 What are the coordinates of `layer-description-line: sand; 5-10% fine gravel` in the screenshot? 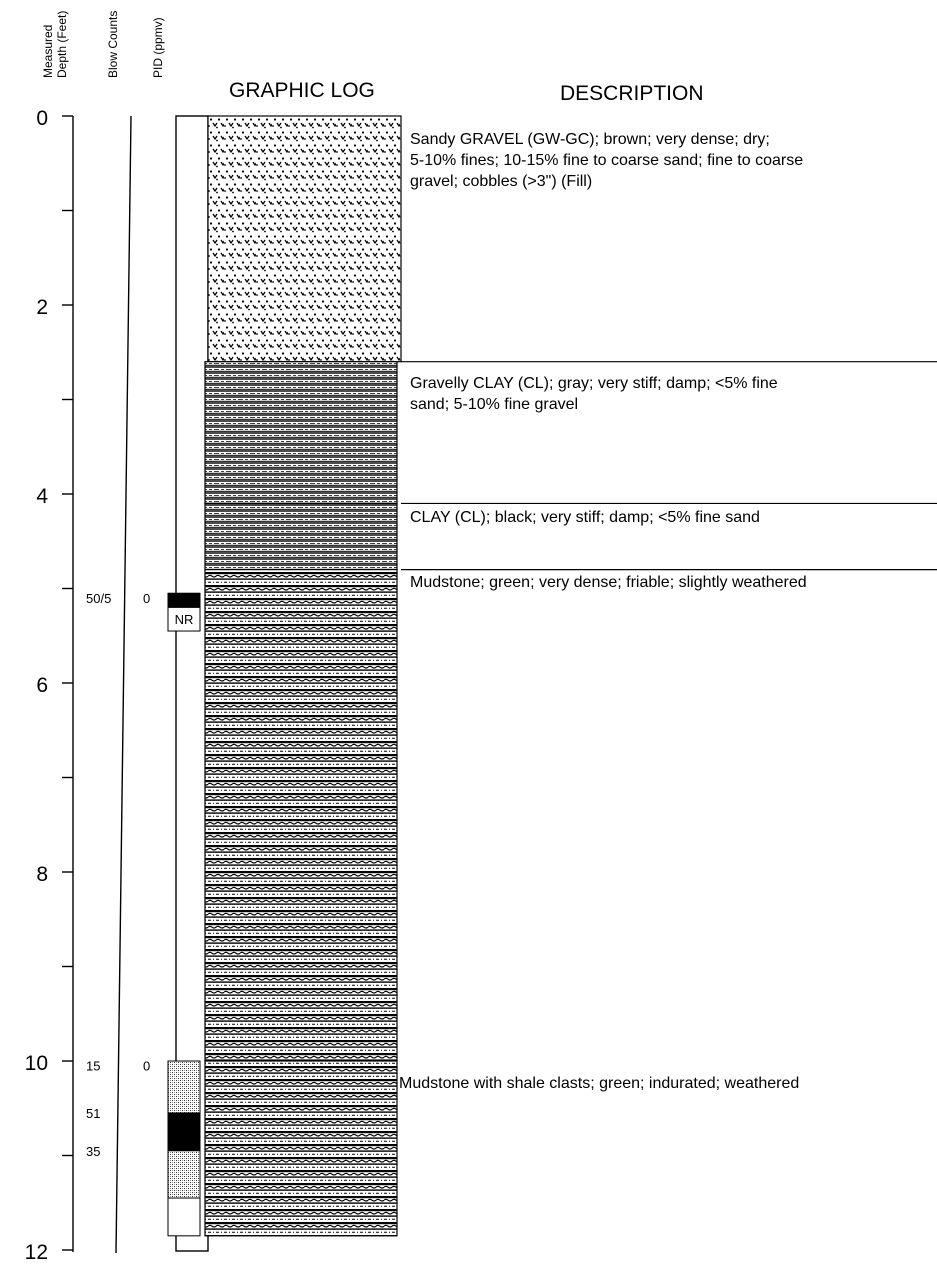 It's located at (494, 404).